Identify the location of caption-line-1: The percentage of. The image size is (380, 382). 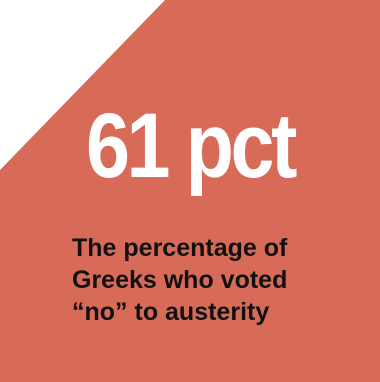
(180, 248).